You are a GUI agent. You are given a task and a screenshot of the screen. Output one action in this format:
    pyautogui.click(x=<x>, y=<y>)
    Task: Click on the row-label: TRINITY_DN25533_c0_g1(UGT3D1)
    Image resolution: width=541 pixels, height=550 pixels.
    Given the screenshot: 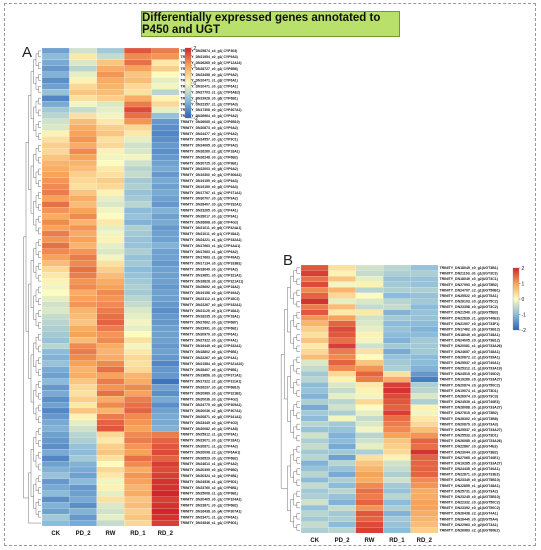 What is the action you would take?
    pyautogui.click(x=469, y=436)
    